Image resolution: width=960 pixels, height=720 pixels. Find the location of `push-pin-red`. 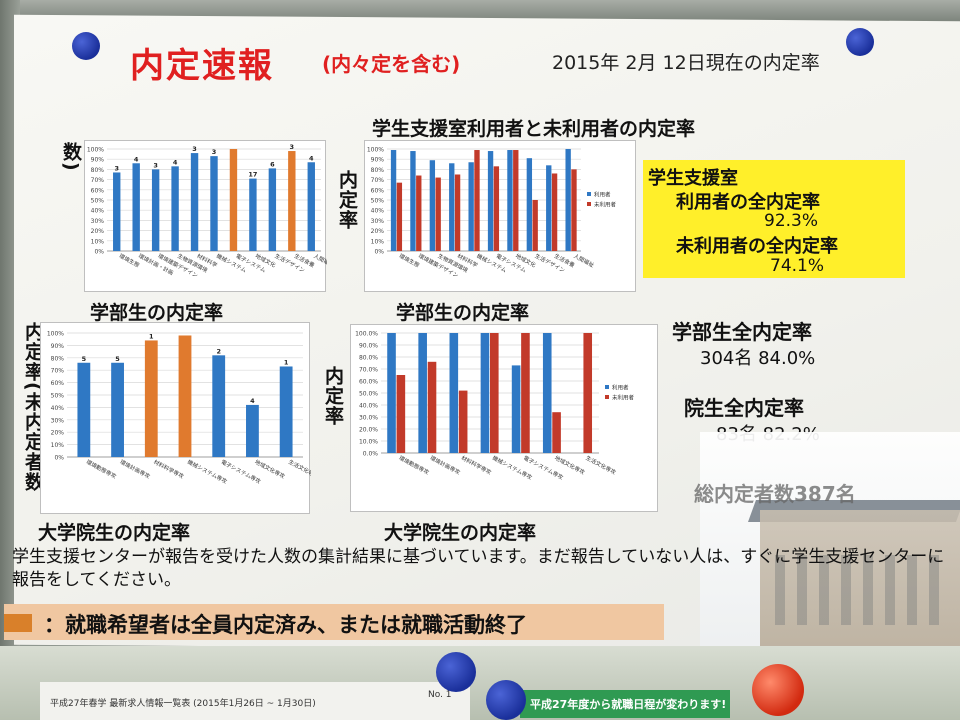

push-pin-red is located at coordinates (778, 690).